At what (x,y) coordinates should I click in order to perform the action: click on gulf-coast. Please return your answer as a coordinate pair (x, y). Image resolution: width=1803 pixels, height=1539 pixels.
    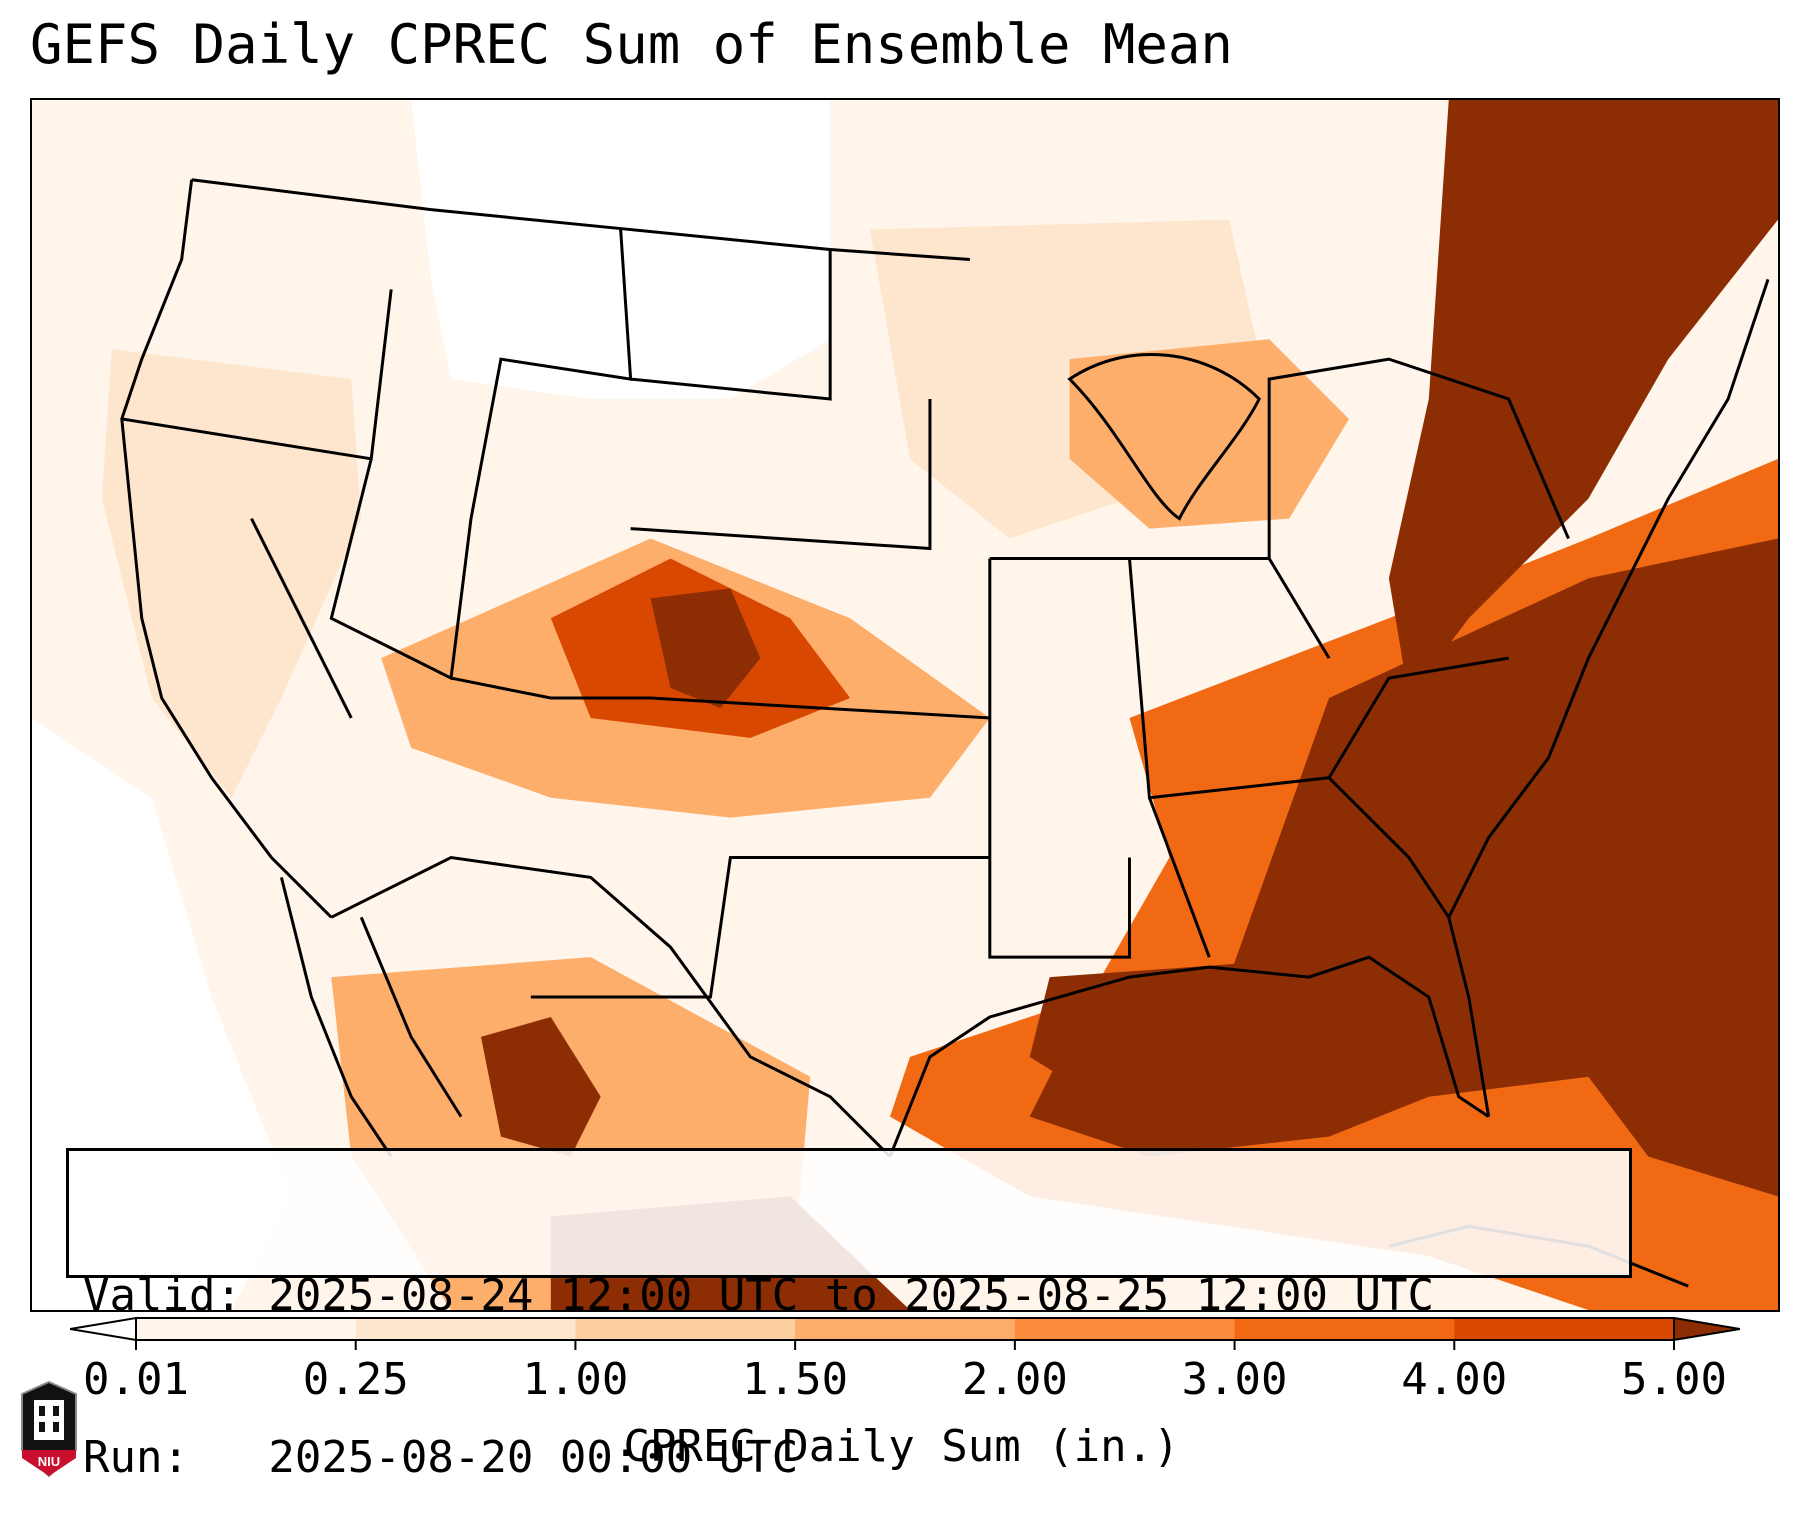
    Looking at the image, I should click on (1189, 1056).